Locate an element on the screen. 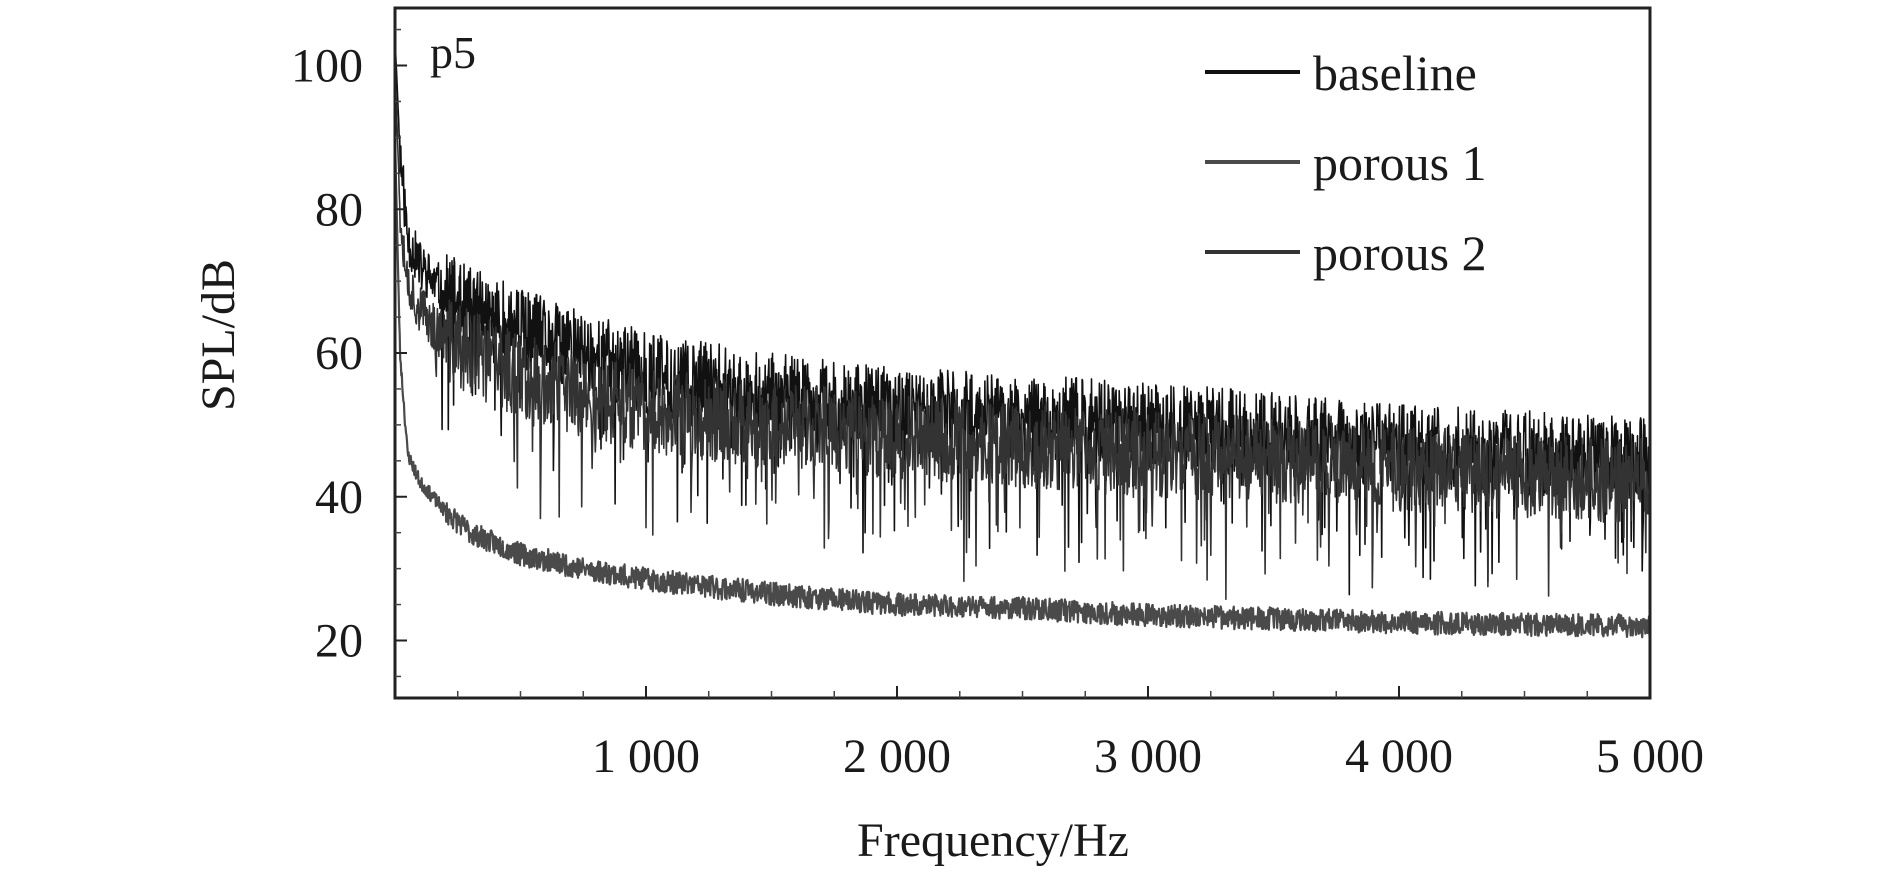 The image size is (1890, 874). y-axis: 20 40 60 80 100 is located at coordinates (349, 353).